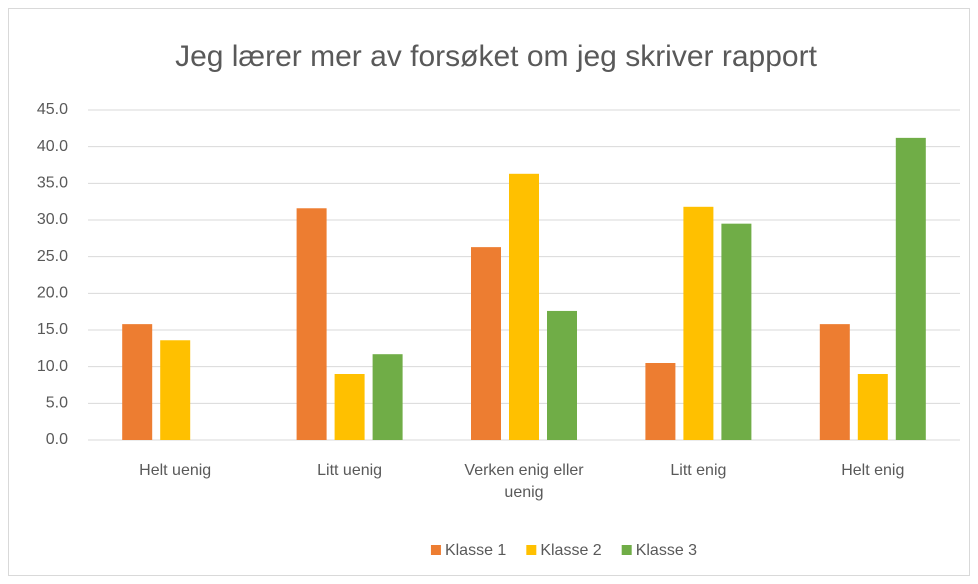 The image size is (978, 584). I want to click on x-tick-label-box: Helt uenig, so click(175, 470).